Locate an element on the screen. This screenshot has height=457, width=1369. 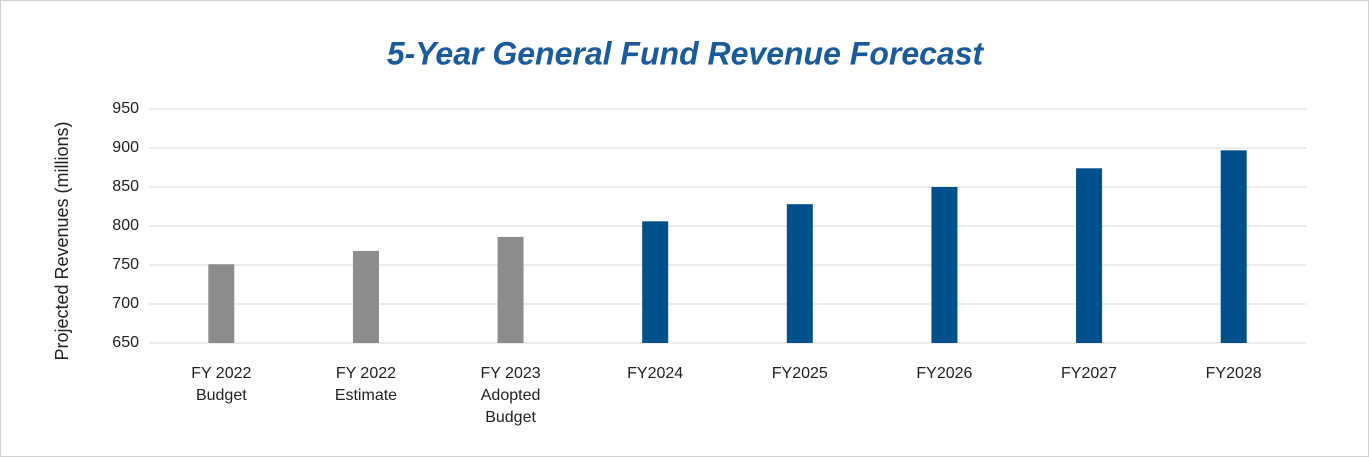
y-tick-label: 750 is located at coordinates (125, 264).